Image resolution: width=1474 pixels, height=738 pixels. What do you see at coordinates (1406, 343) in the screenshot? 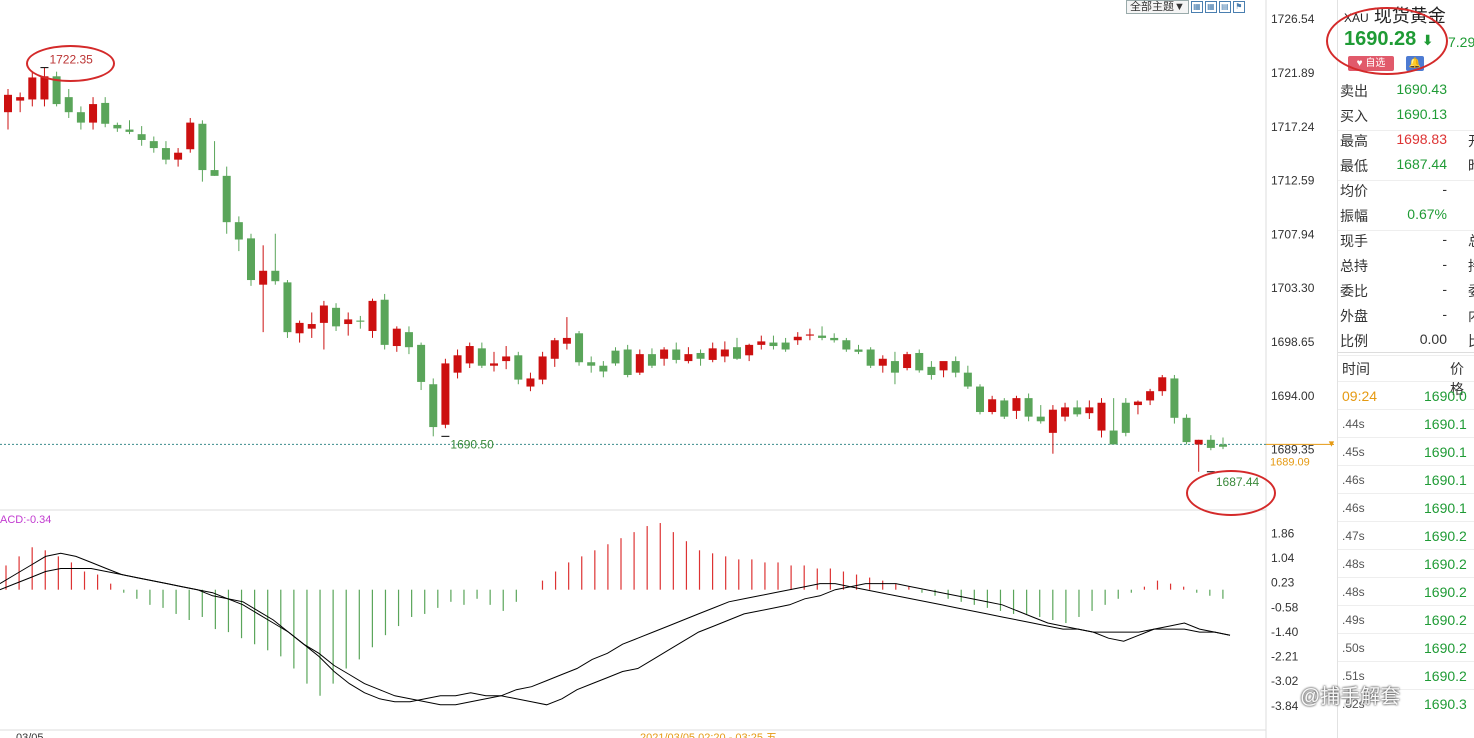
I see `quote-row: 比例 0.00 比` at bounding box center [1406, 343].